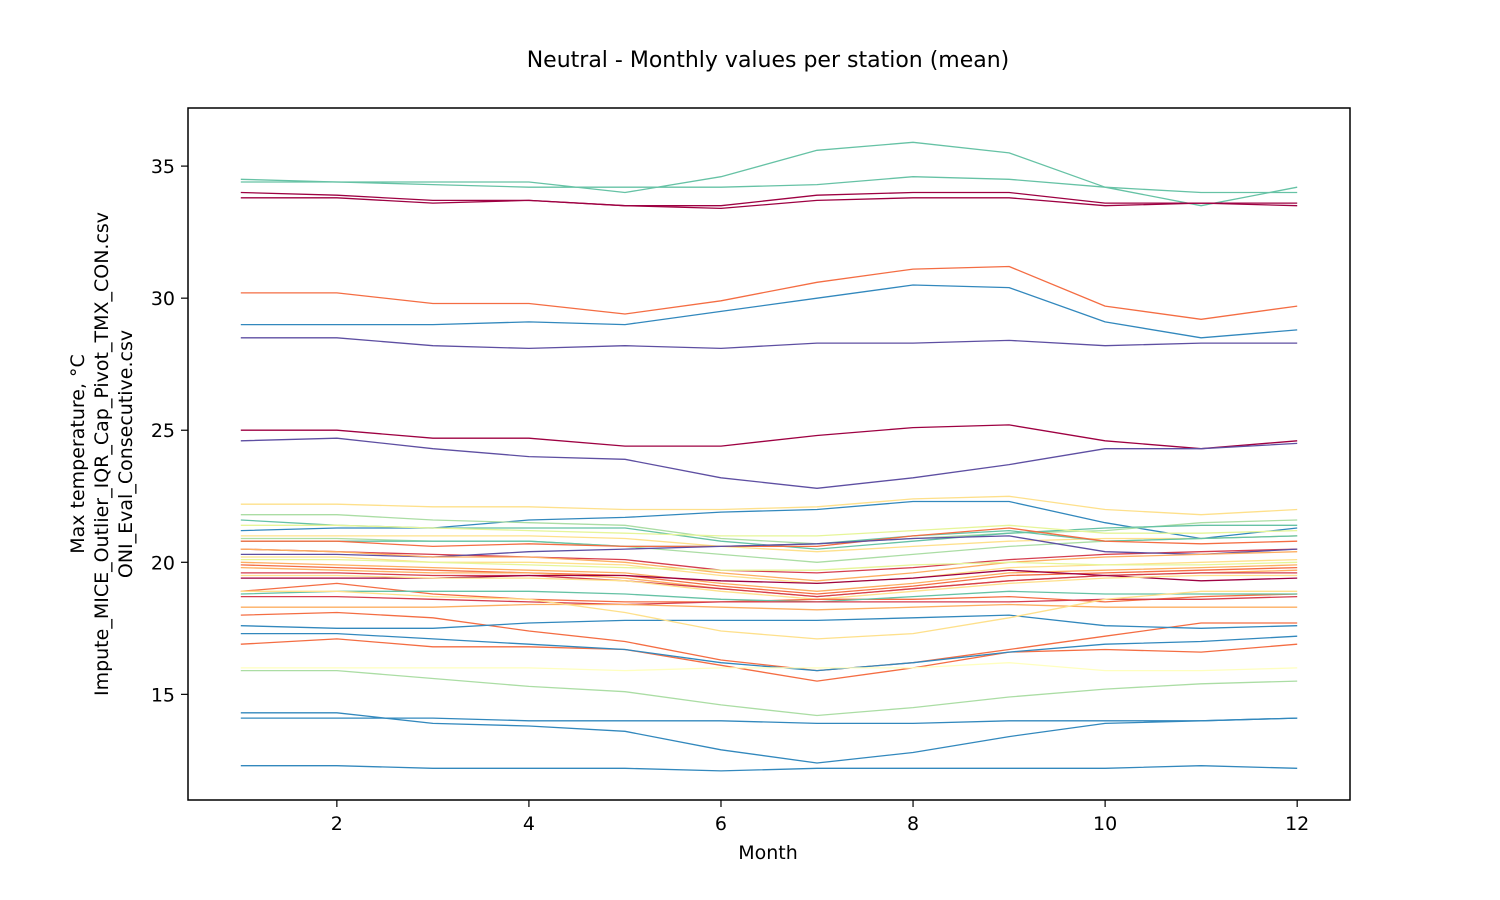 The image size is (1500, 900). Describe the element at coordinates (913, 824) in the screenshot. I see `x-tick-label-8: 8` at that location.